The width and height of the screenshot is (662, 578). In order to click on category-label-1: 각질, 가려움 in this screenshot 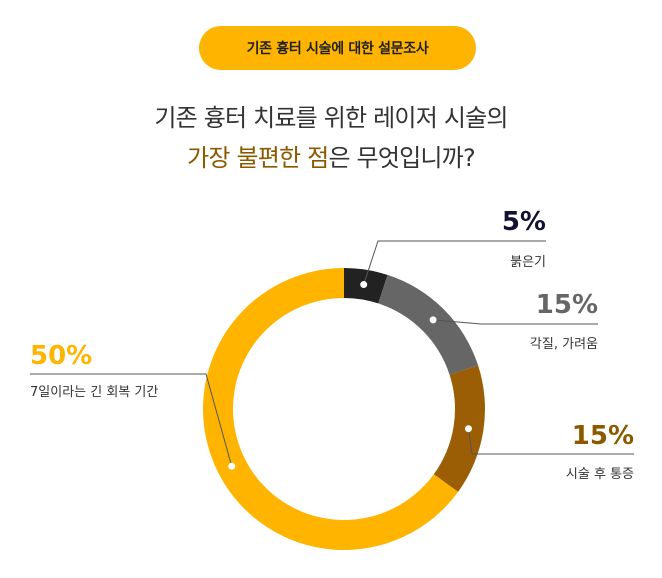, I will do `click(564, 344)`.